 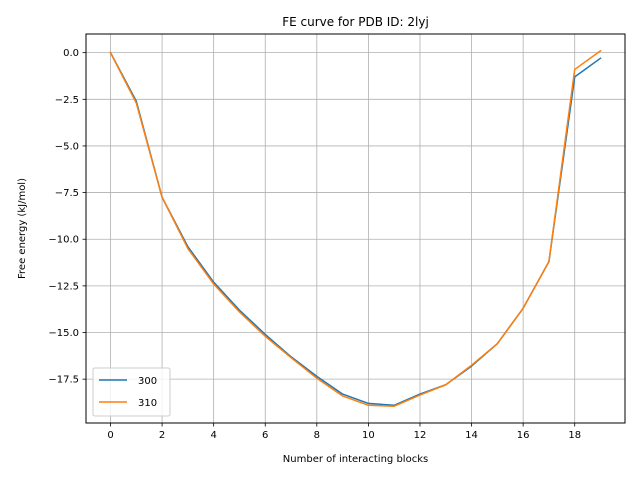 What do you see at coordinates (147, 403) in the screenshot?
I see `legend-label-310: 310` at bounding box center [147, 403].